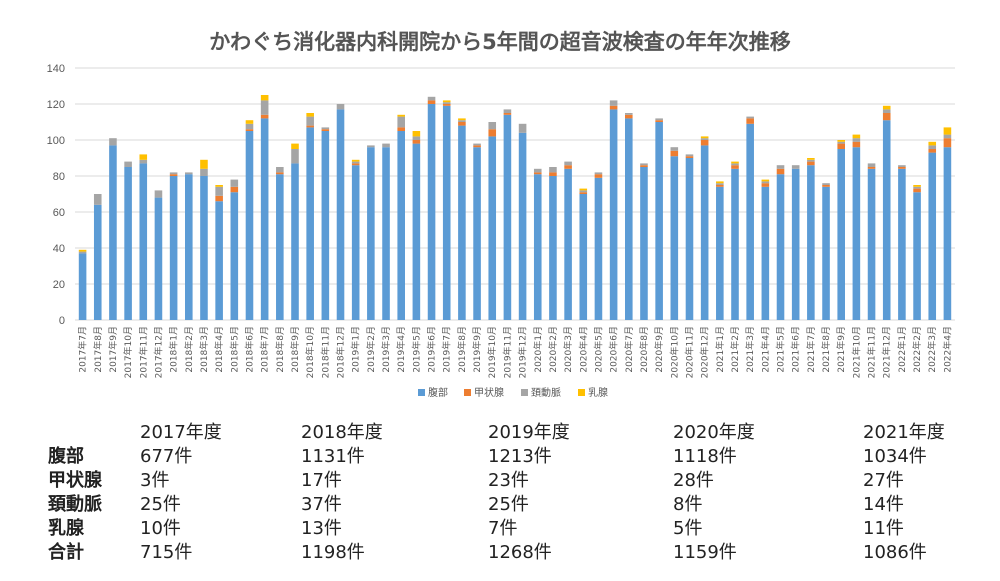 This screenshot has height=581, width=1000. I want to click on x-tick-label: 2020年5月, so click(598, 349).